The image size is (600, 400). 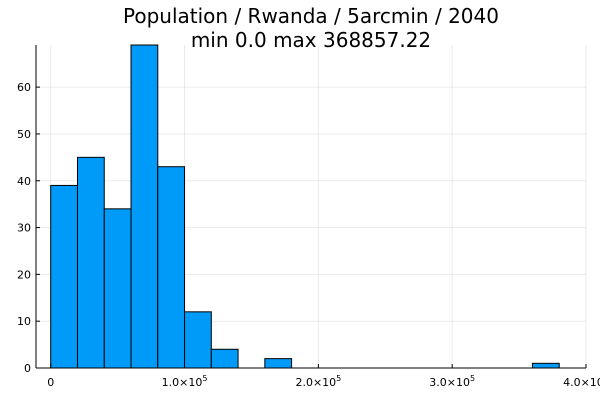 I want to click on y-tick-labels: 0 10 20 30 40 50 60, so click(x=24, y=228).